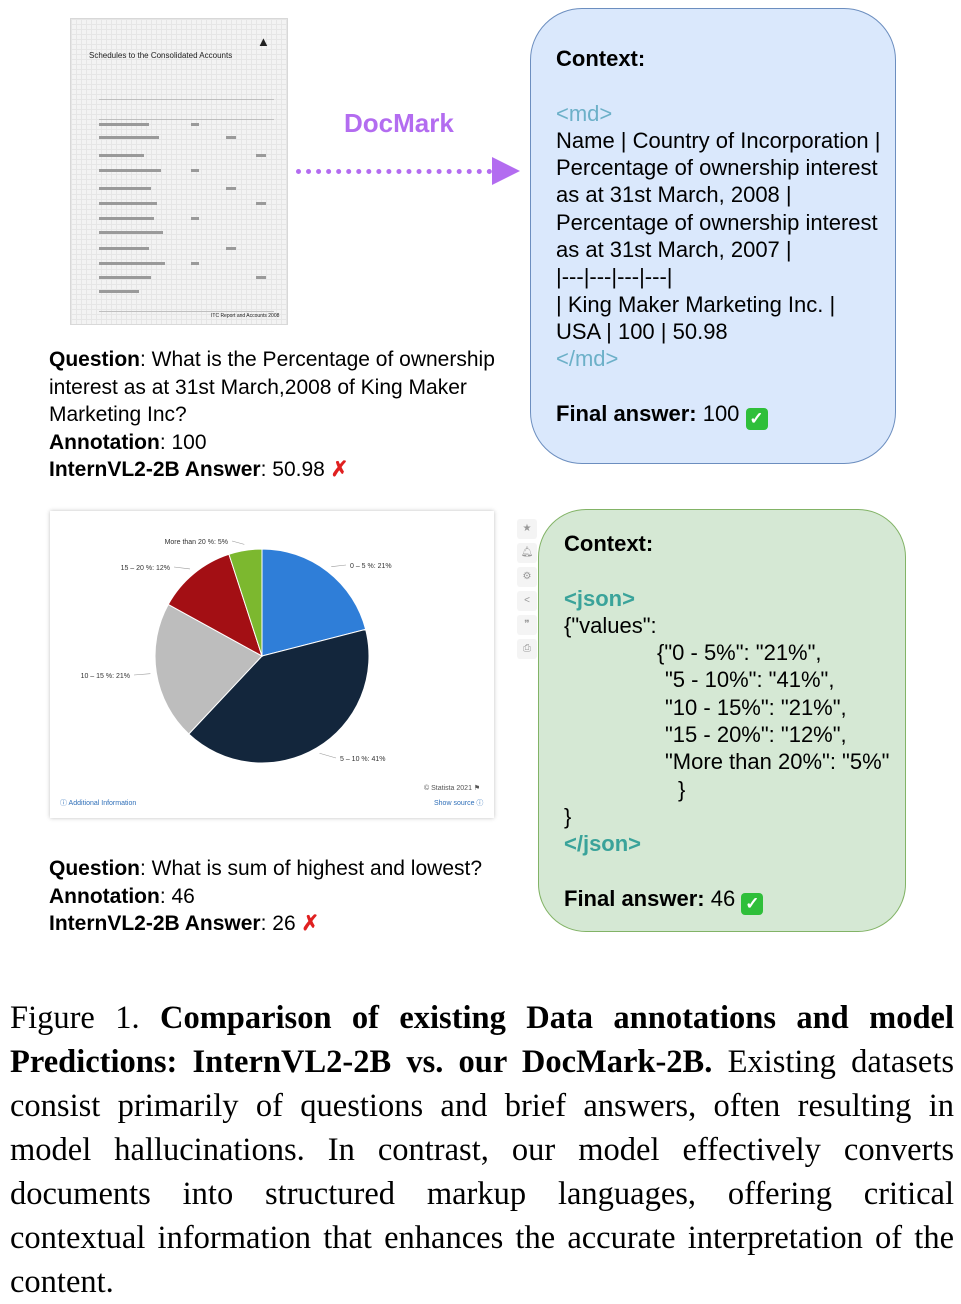  I want to click on star-icon: ★, so click(527, 529).